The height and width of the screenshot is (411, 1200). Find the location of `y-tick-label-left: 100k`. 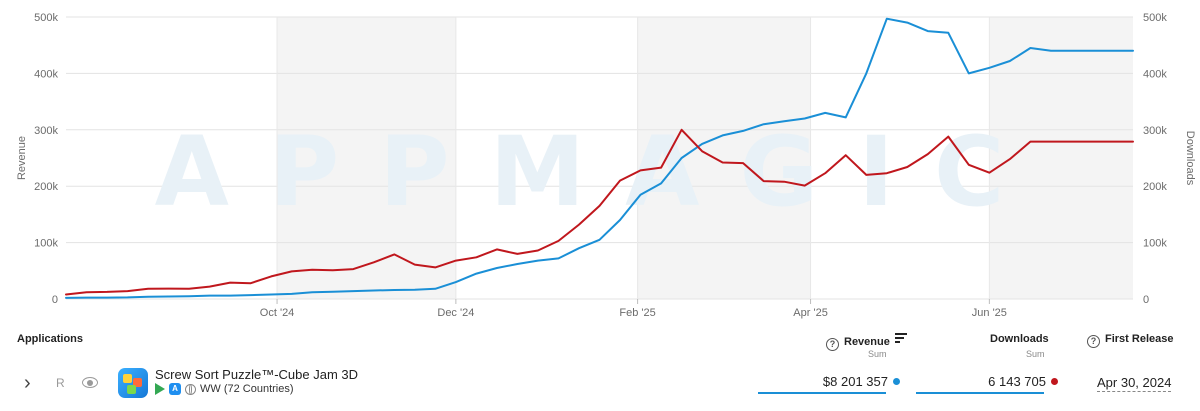

y-tick-label-left: 100k is located at coordinates (46, 244).